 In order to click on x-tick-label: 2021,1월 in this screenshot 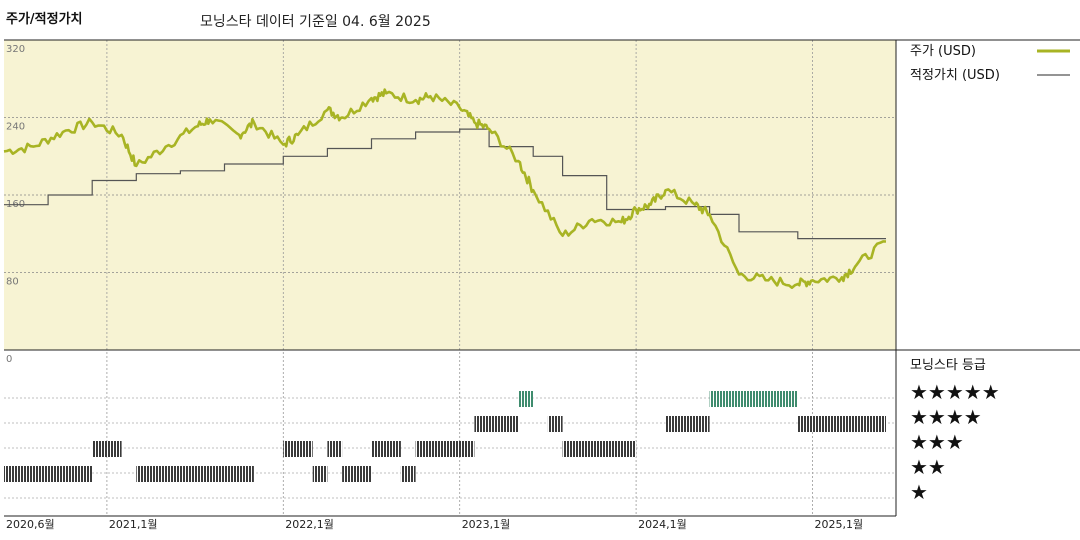, I will do `click(133, 524)`.